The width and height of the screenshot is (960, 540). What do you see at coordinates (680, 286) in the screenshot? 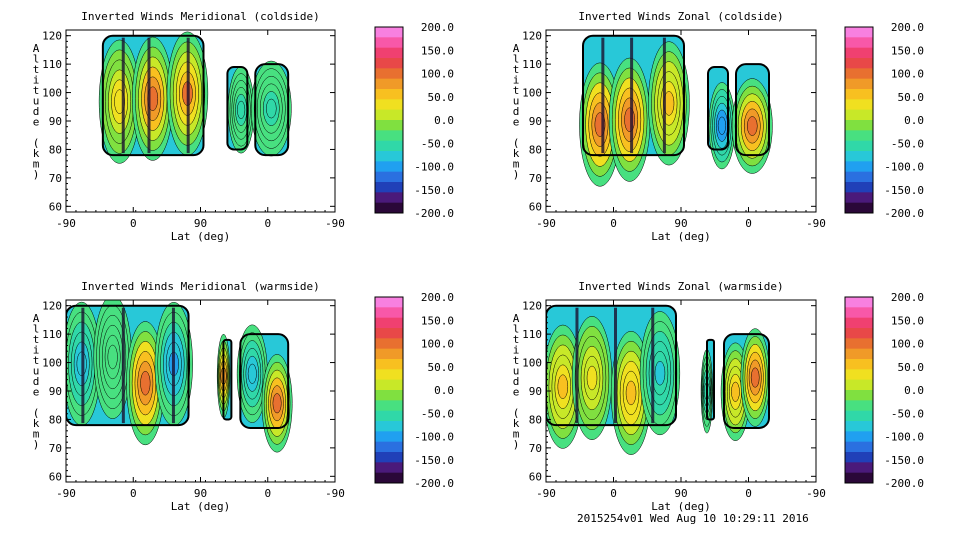
I see `chart-title: Inverted Winds Zonal (warmside)` at bounding box center [680, 286].